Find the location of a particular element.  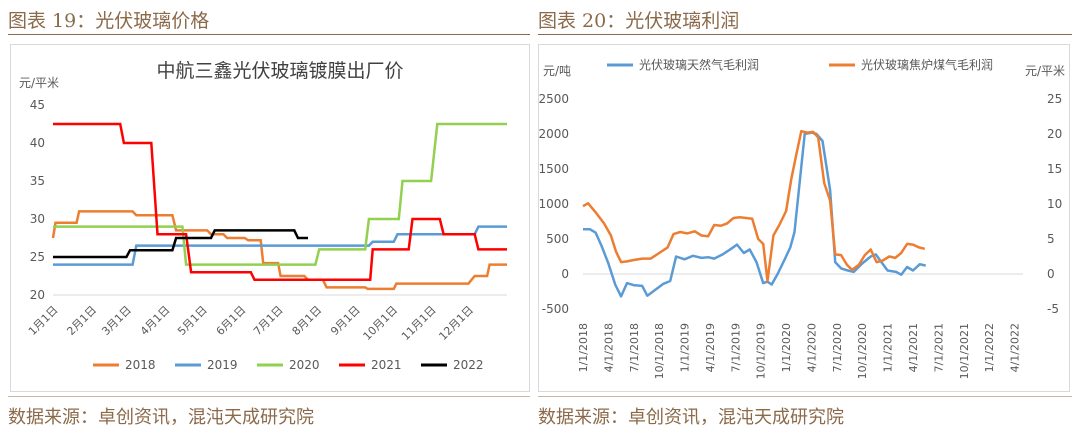

x-tick-label: 7/1/2018 is located at coordinates (634, 347).